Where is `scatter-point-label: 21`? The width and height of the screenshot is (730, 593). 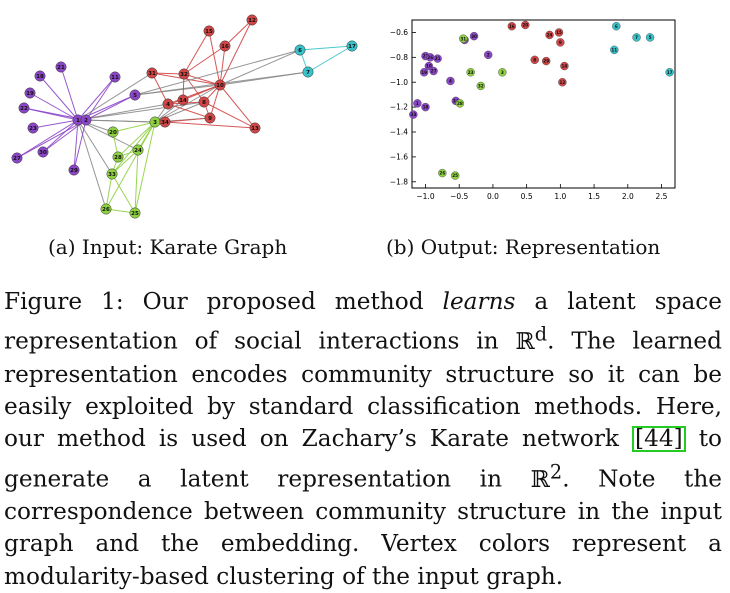
scatter-point-label: 21 is located at coordinates (438, 58).